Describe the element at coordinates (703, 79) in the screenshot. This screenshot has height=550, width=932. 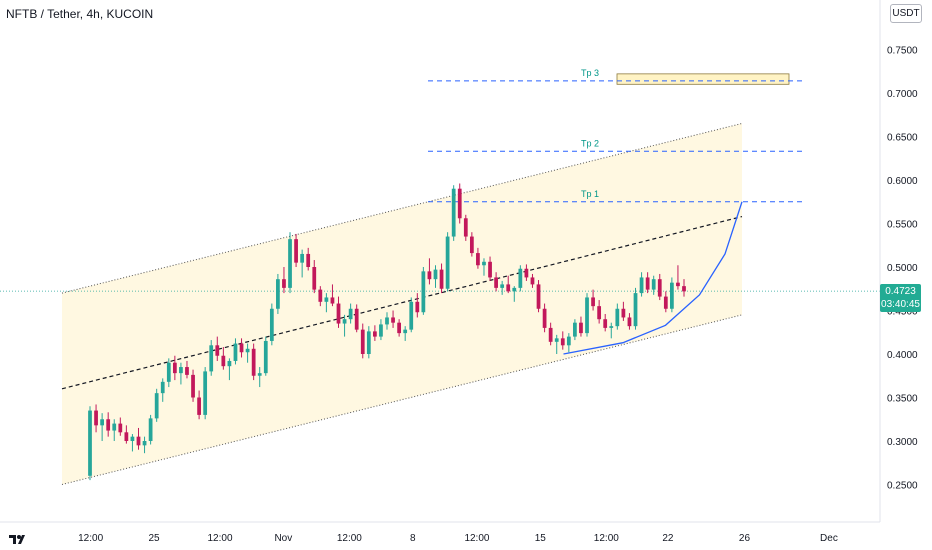
I see `tp3-zone` at that location.